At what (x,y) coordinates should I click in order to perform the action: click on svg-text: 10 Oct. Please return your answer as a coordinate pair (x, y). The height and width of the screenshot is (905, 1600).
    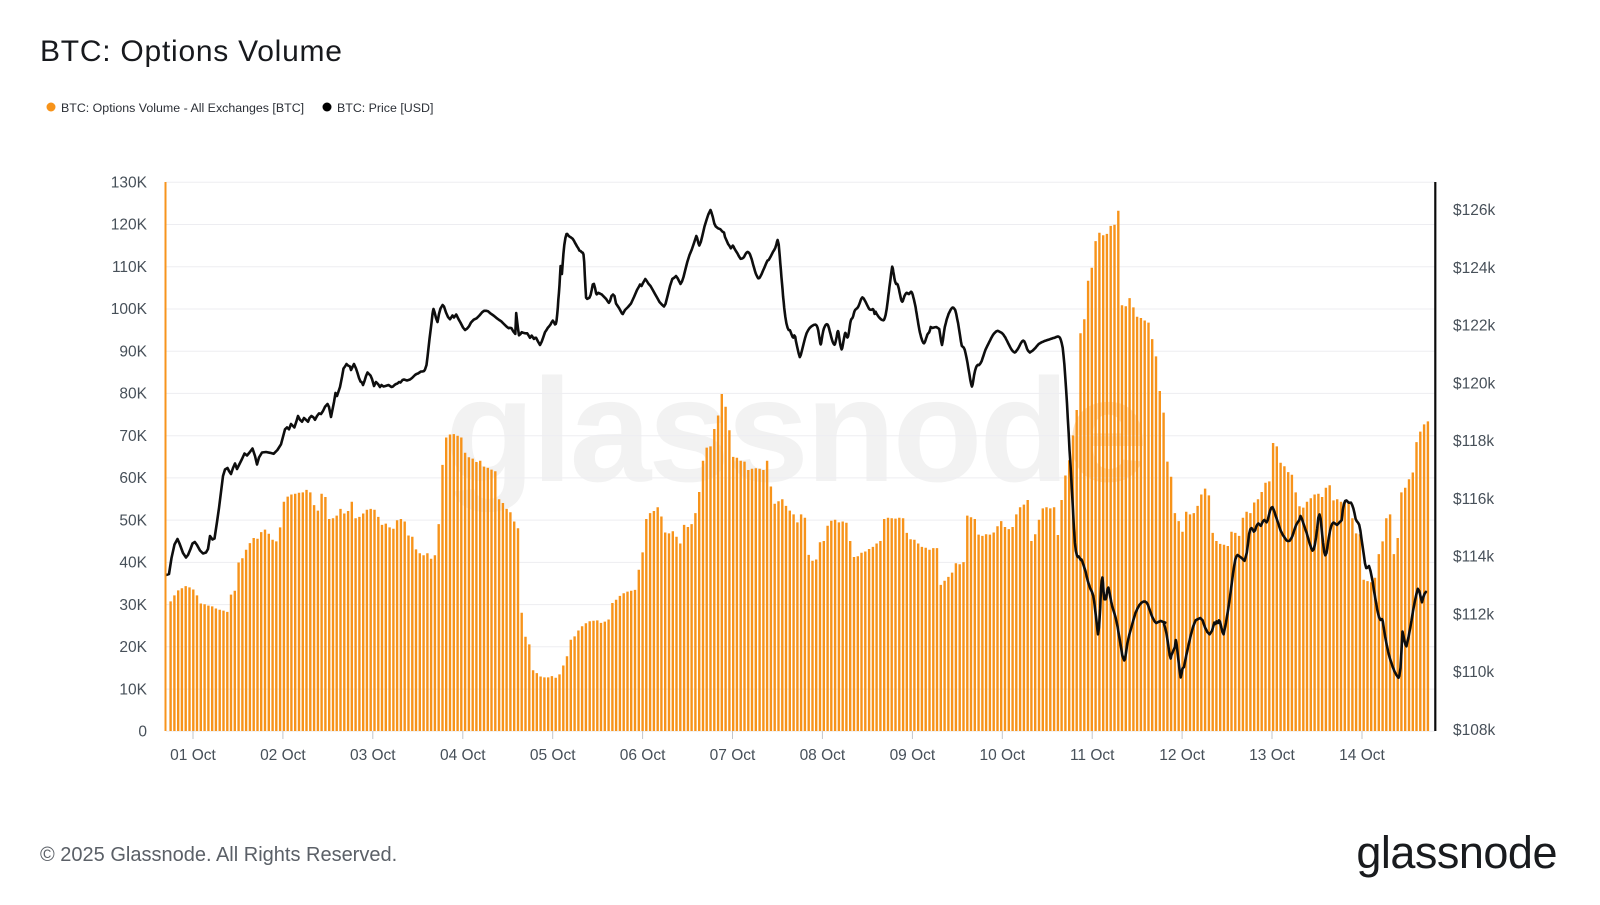
    Looking at the image, I should click on (1002, 755).